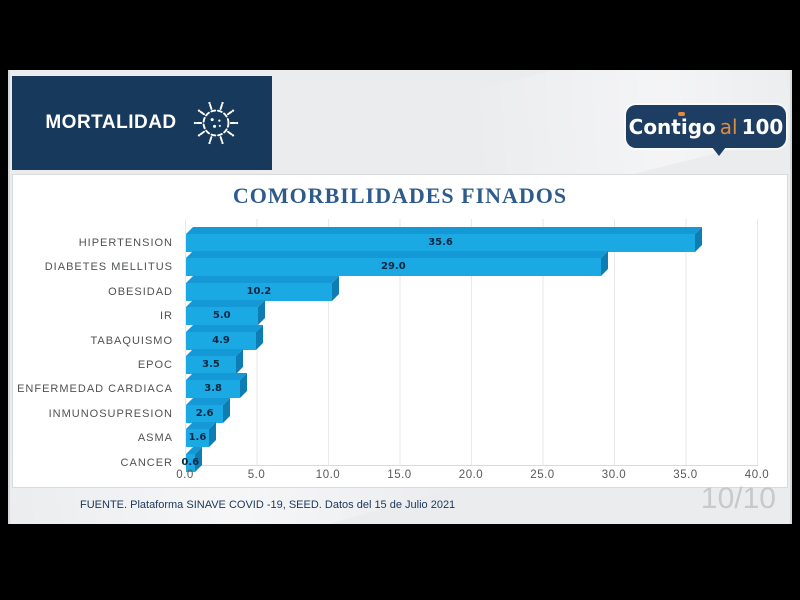 The width and height of the screenshot is (800, 600). Describe the element at coordinates (259, 291) in the screenshot. I see `bar-value-label: 10.2` at that location.